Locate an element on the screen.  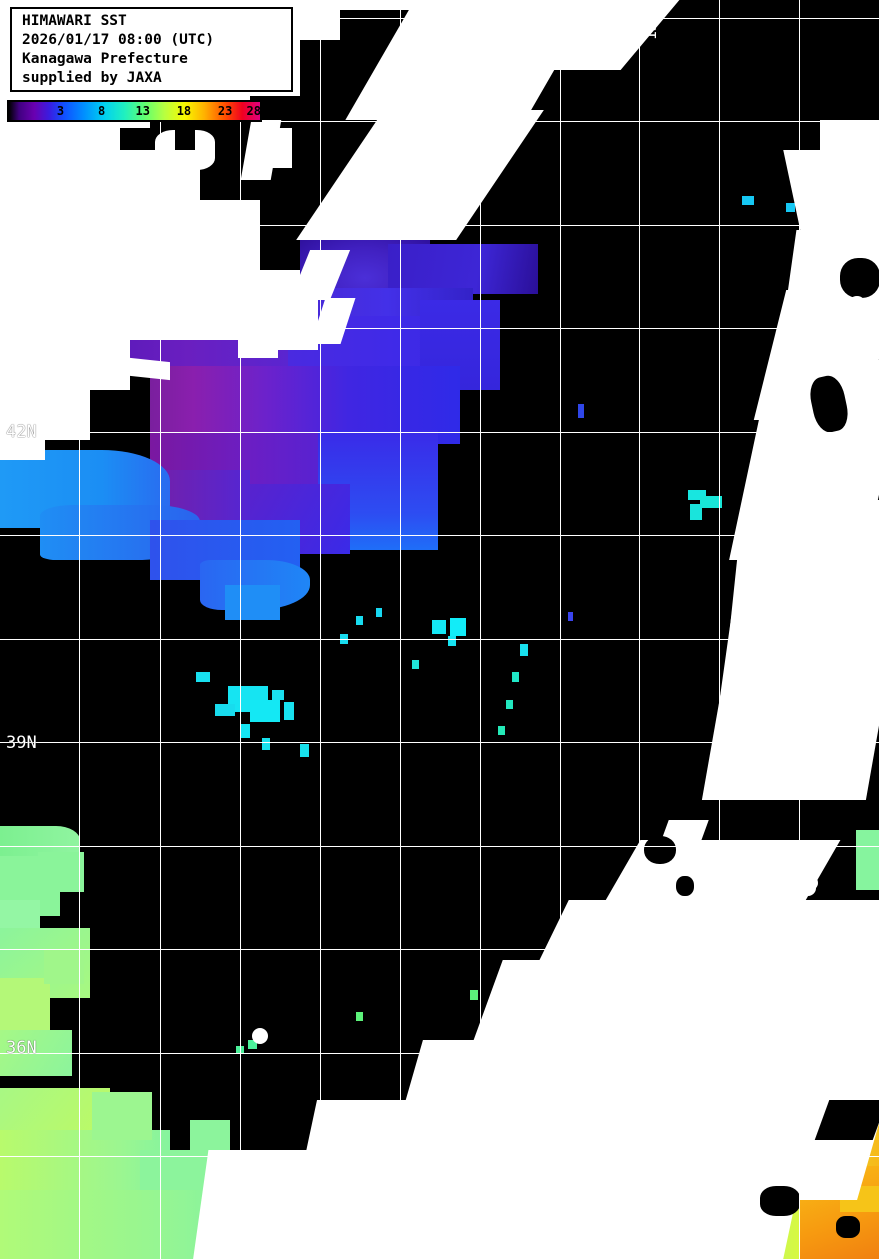
lon-label-138e: 138E is located at coordinates (651, 22).